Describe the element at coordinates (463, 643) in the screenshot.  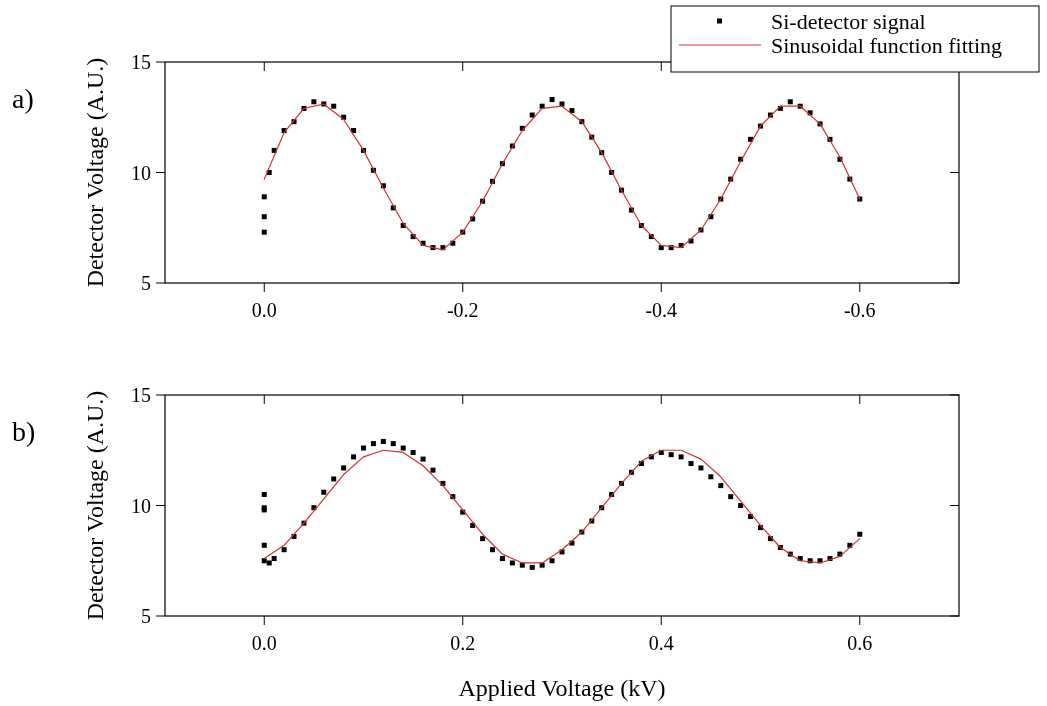
I see `x-tick-label: 0.2` at that location.